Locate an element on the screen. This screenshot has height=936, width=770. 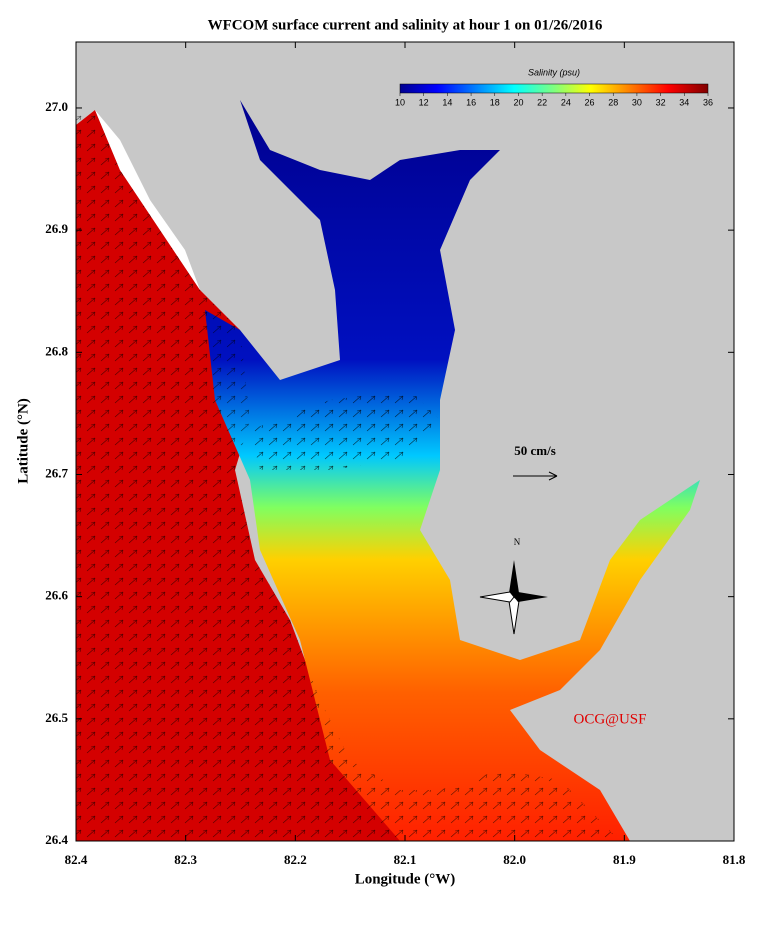
scale-label: 50 cm/s is located at coordinates (535, 450).